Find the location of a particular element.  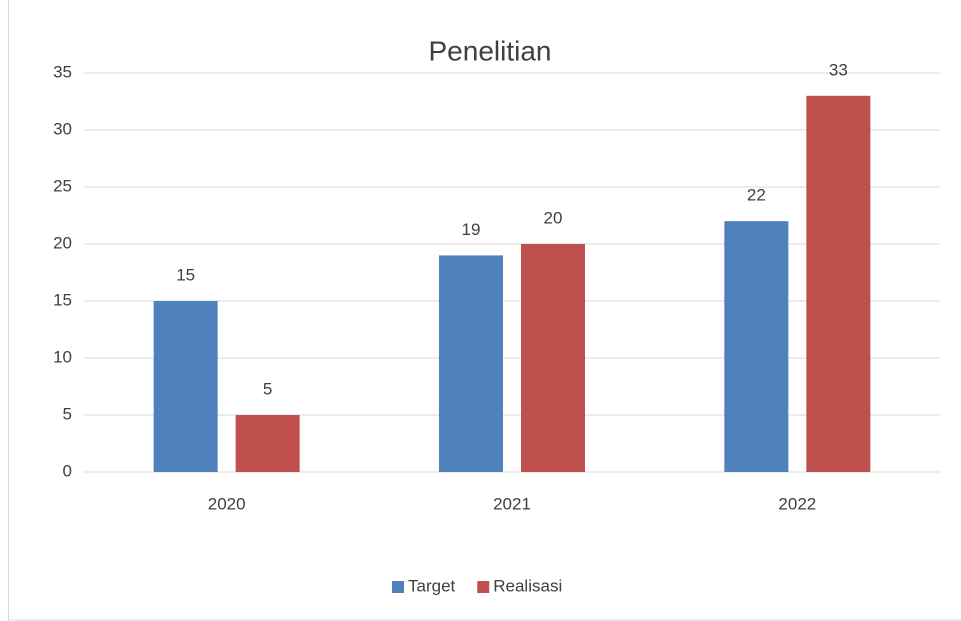

y-tick-label: 15 is located at coordinates (62, 299).